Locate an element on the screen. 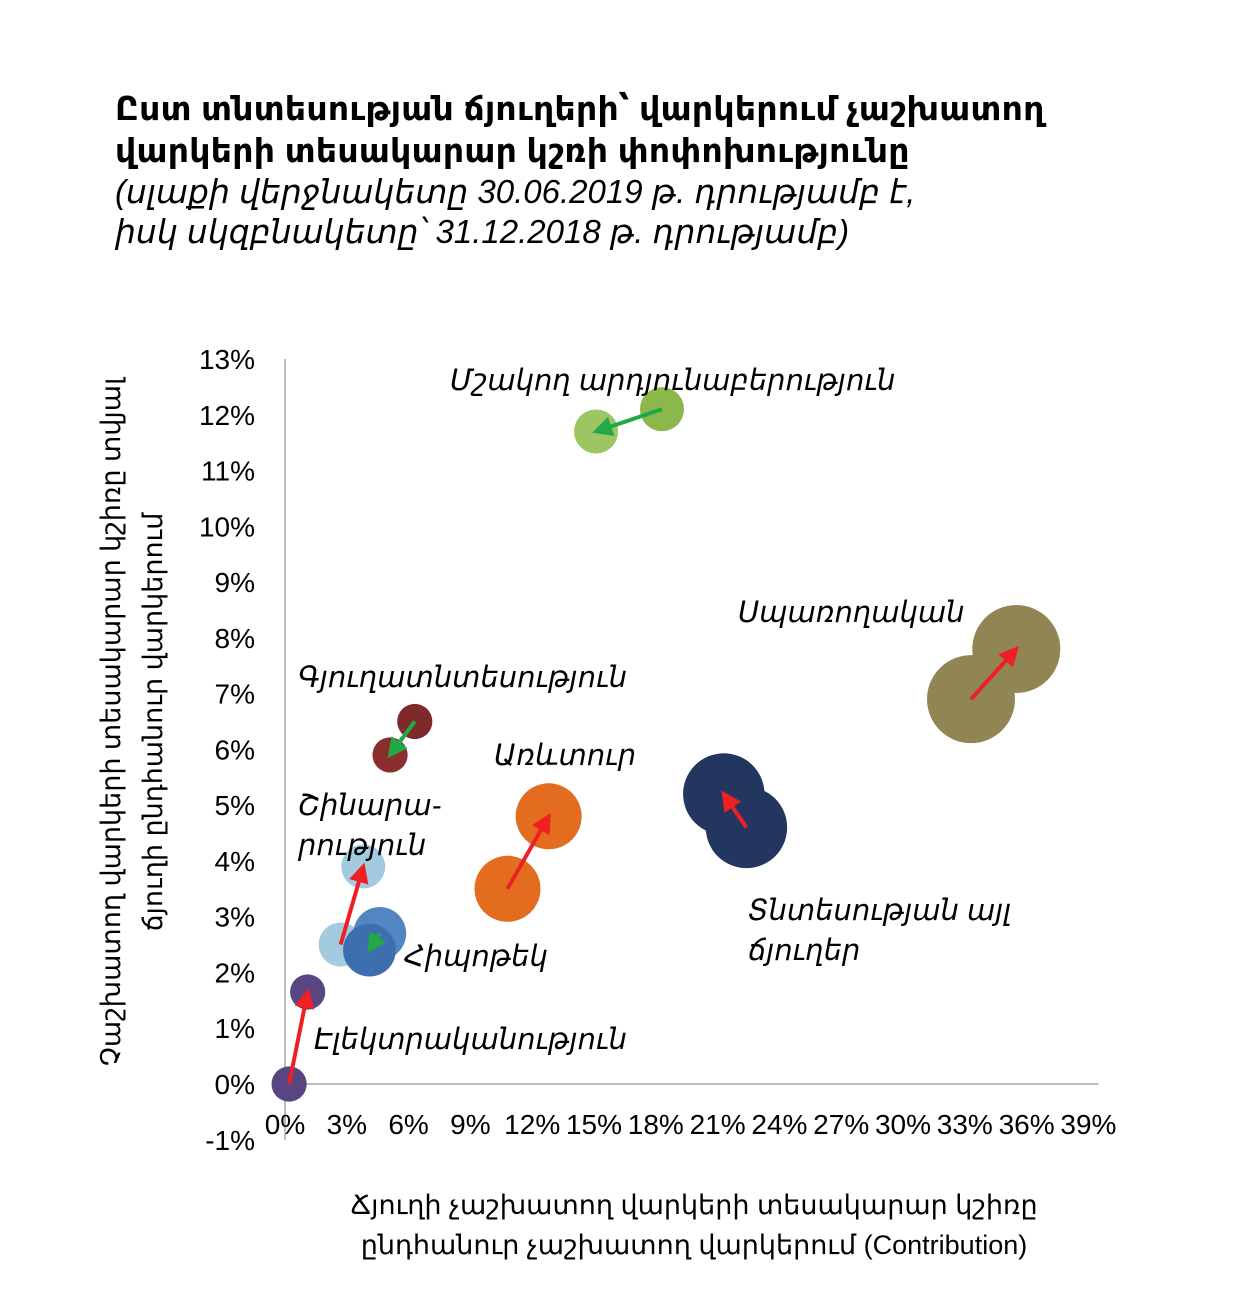  x-tick-label: 36% is located at coordinates (1027, 1124).